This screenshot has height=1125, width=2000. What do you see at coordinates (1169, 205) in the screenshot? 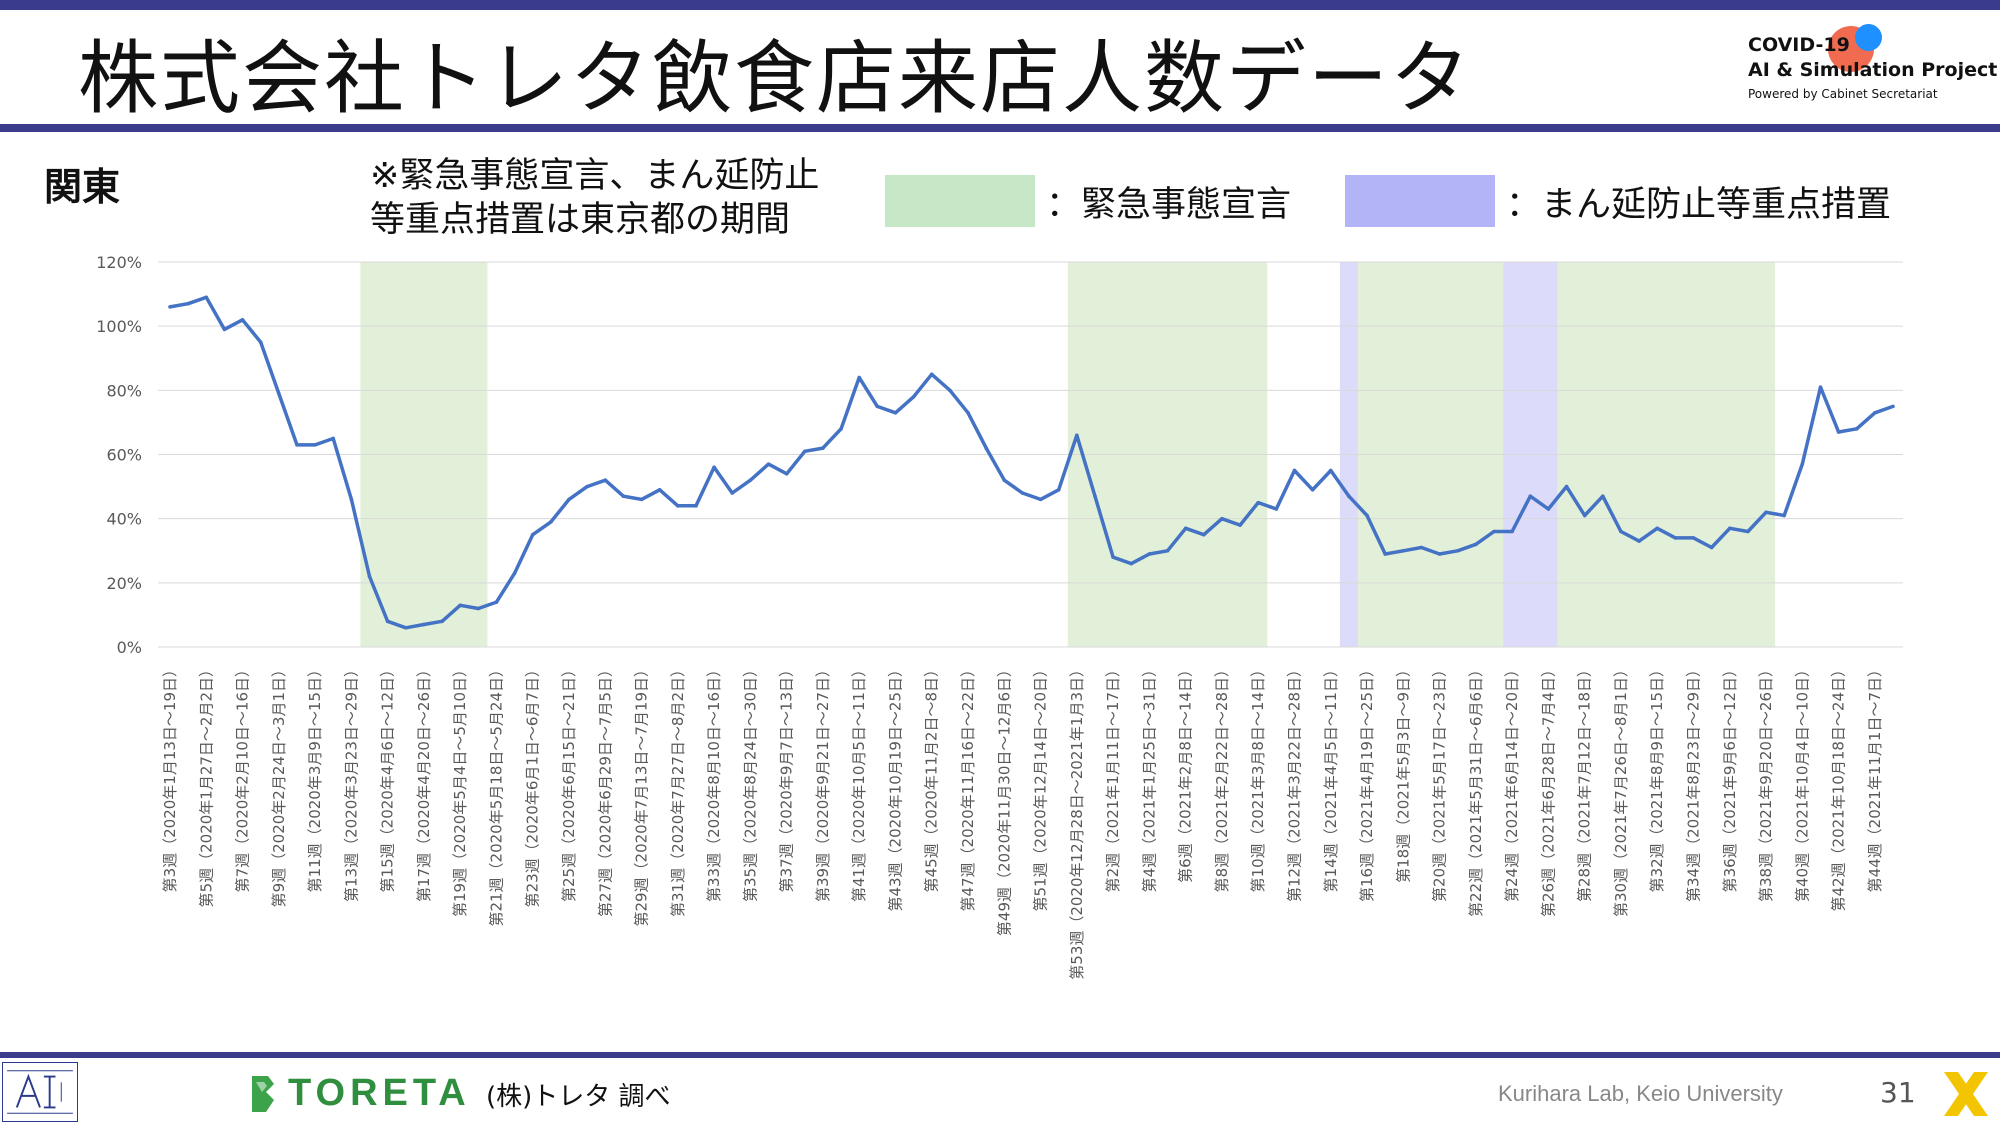
I see `legend-label-emergency: ：緊急事態宣言` at bounding box center [1169, 205].